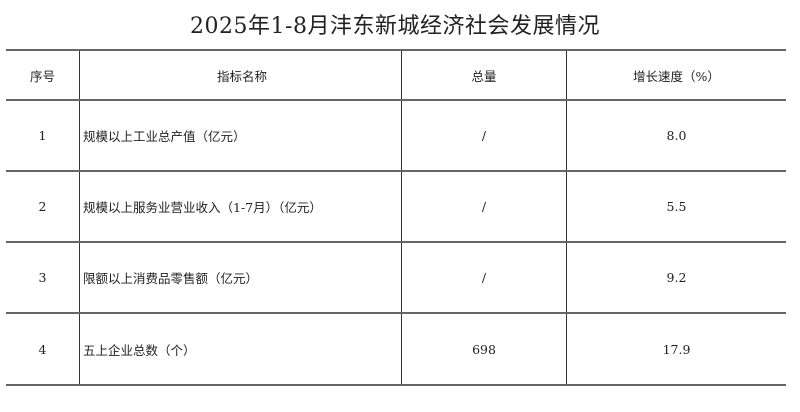  What do you see at coordinates (240, 277) in the screenshot?
I see `cell-name: 限额以上消费品零售额（亿元）` at bounding box center [240, 277].